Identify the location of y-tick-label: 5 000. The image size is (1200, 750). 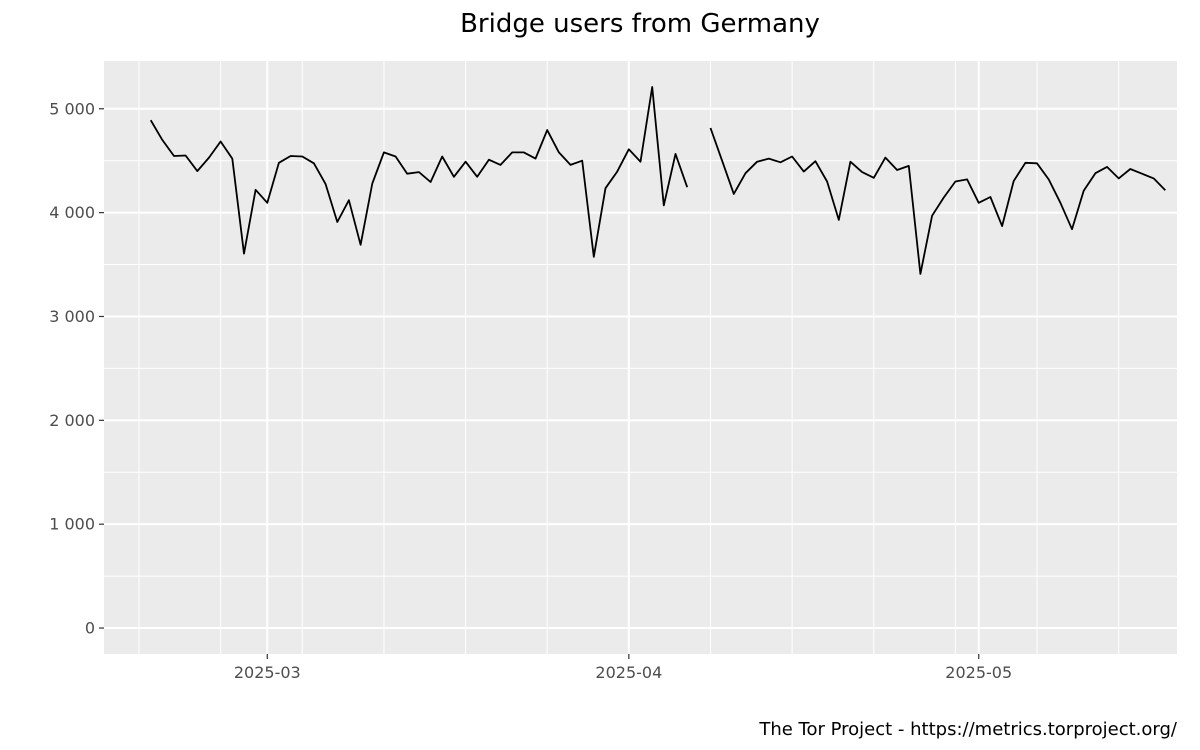
(72, 108).